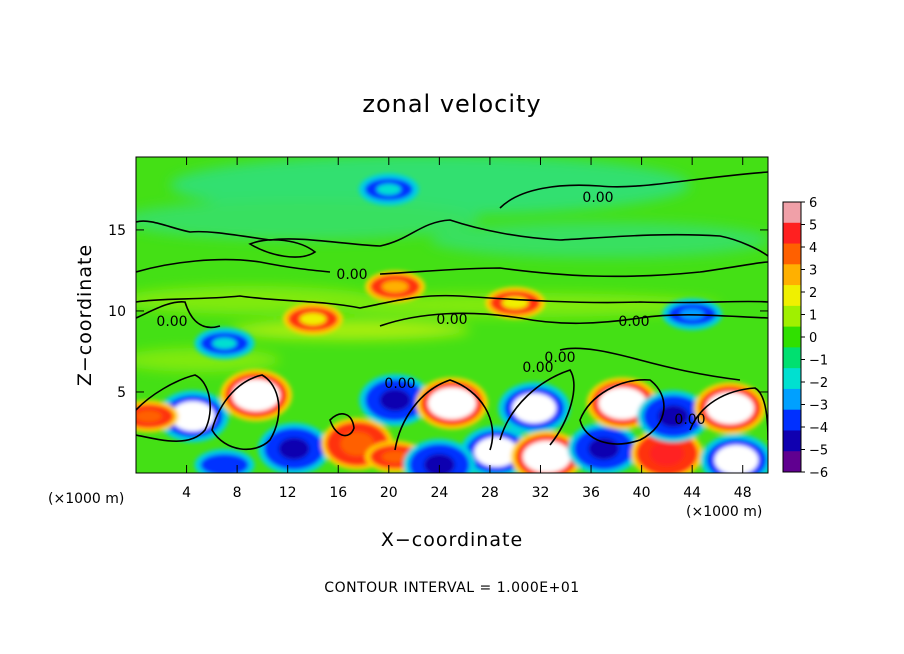 The width and height of the screenshot is (904, 654). Describe the element at coordinates (818, 406) in the screenshot. I see `colorbar-tick-label: −3` at that location.